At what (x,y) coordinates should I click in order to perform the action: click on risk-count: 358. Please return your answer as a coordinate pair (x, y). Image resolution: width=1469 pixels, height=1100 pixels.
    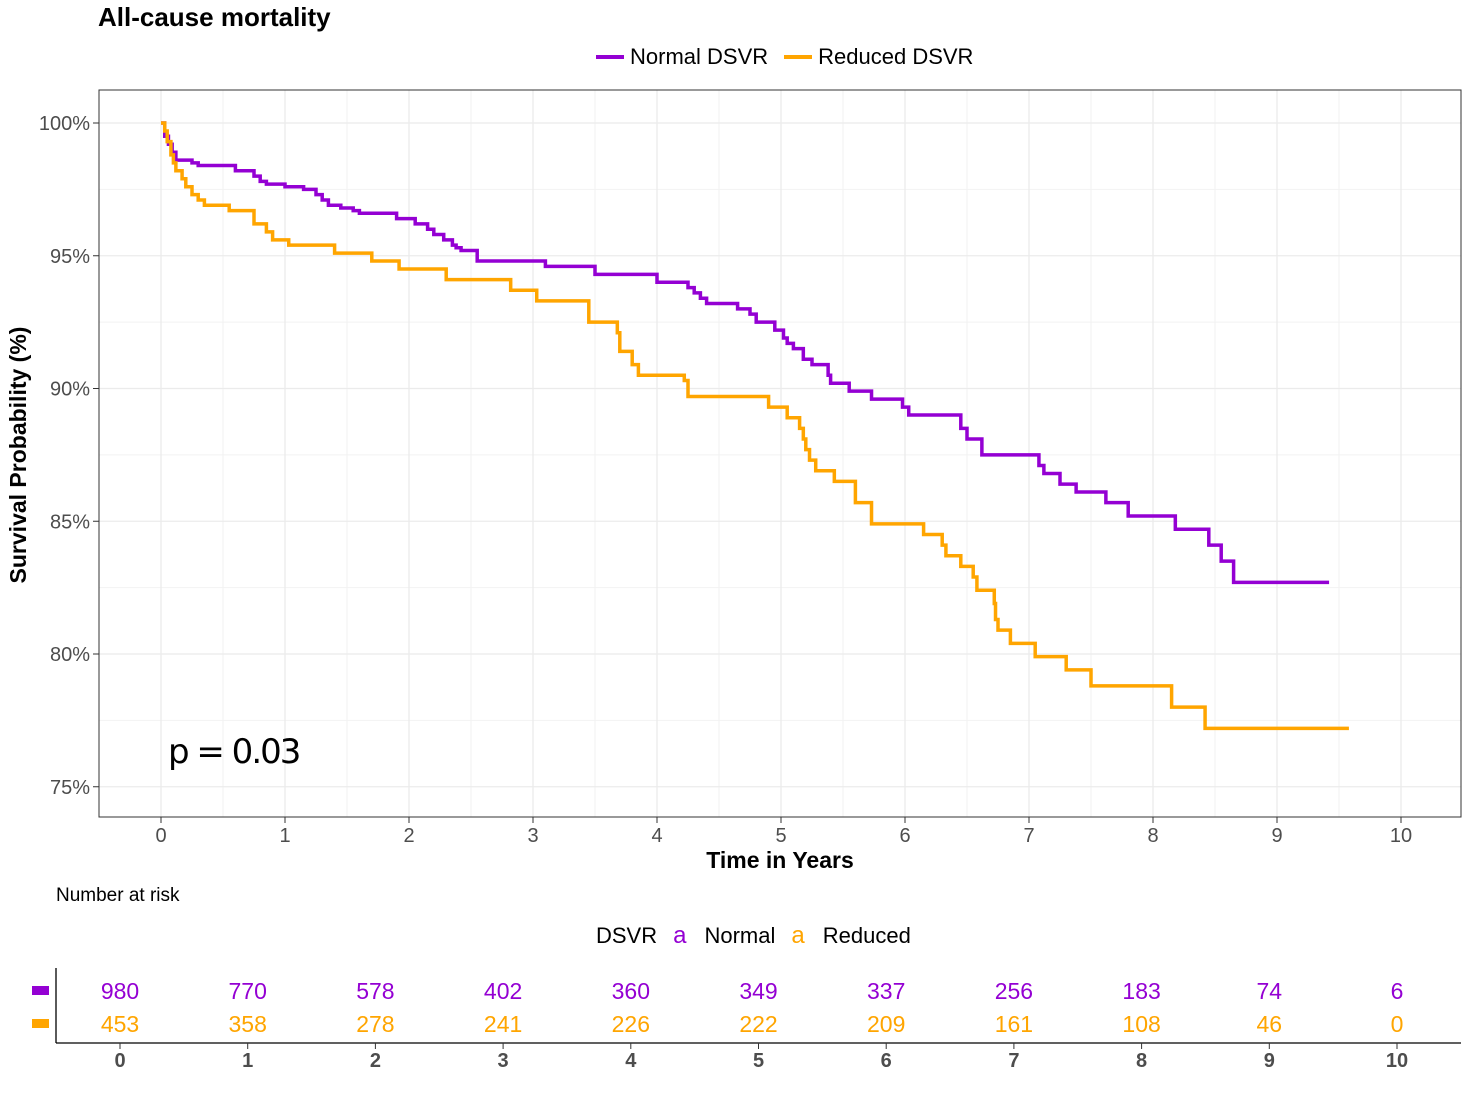
    Looking at the image, I should click on (248, 1024).